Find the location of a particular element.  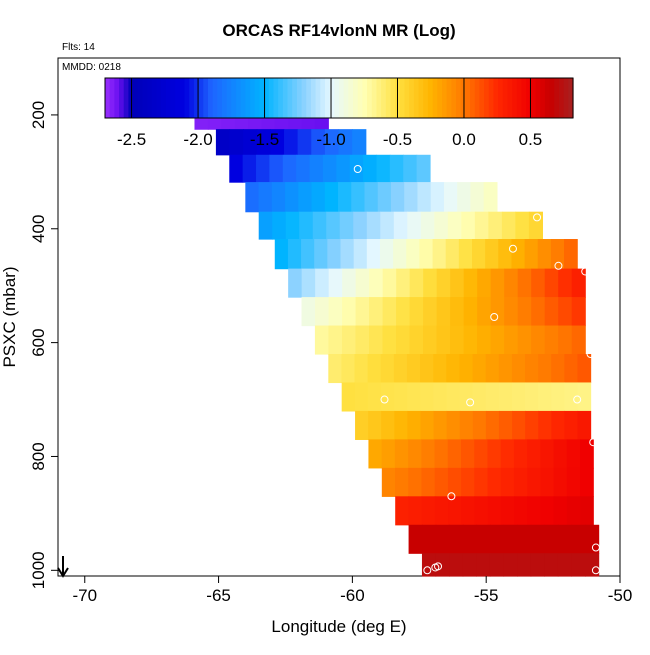

y-axis: 200 400 600 800 1000 is located at coordinates (43, 345).